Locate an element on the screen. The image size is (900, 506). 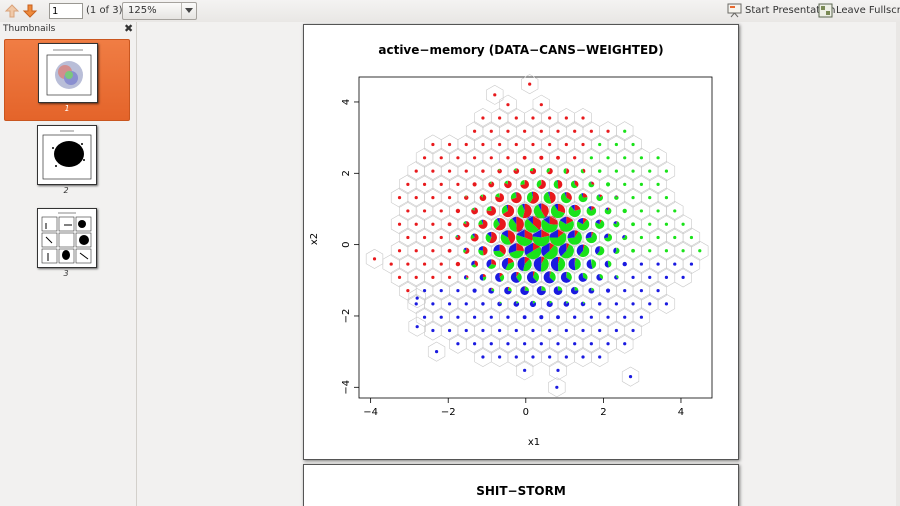
start-presentation-button: Start Presentation is located at coordinates (781, 11).